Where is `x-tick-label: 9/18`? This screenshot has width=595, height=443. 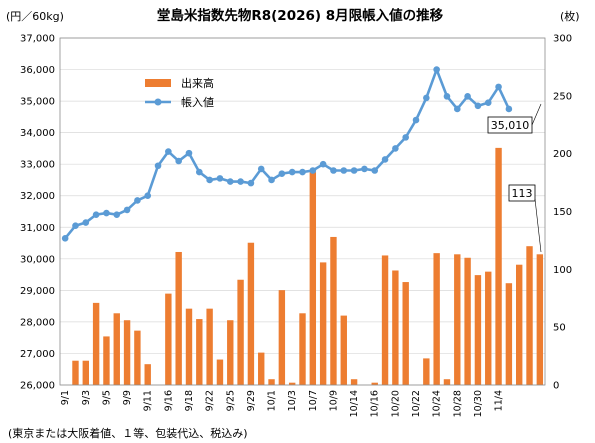
x-tick-label: 9/18 is located at coordinates (189, 400).